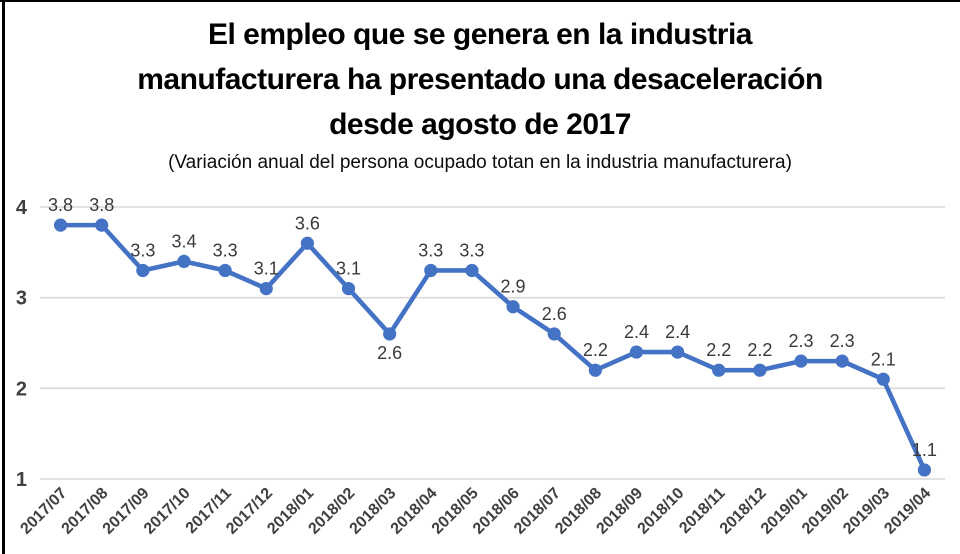 The height and width of the screenshot is (554, 960). I want to click on x-axis-tick-label: 2018/10, so click(661, 511).